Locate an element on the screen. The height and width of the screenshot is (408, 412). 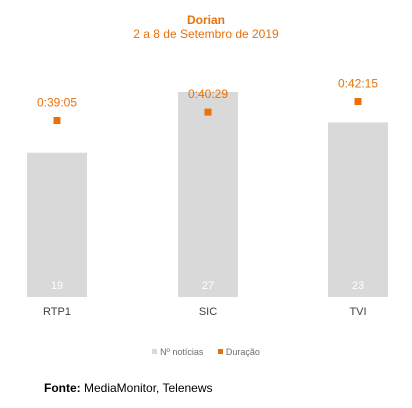
duration-label-sic: 0:40:29 is located at coordinates (208, 94).